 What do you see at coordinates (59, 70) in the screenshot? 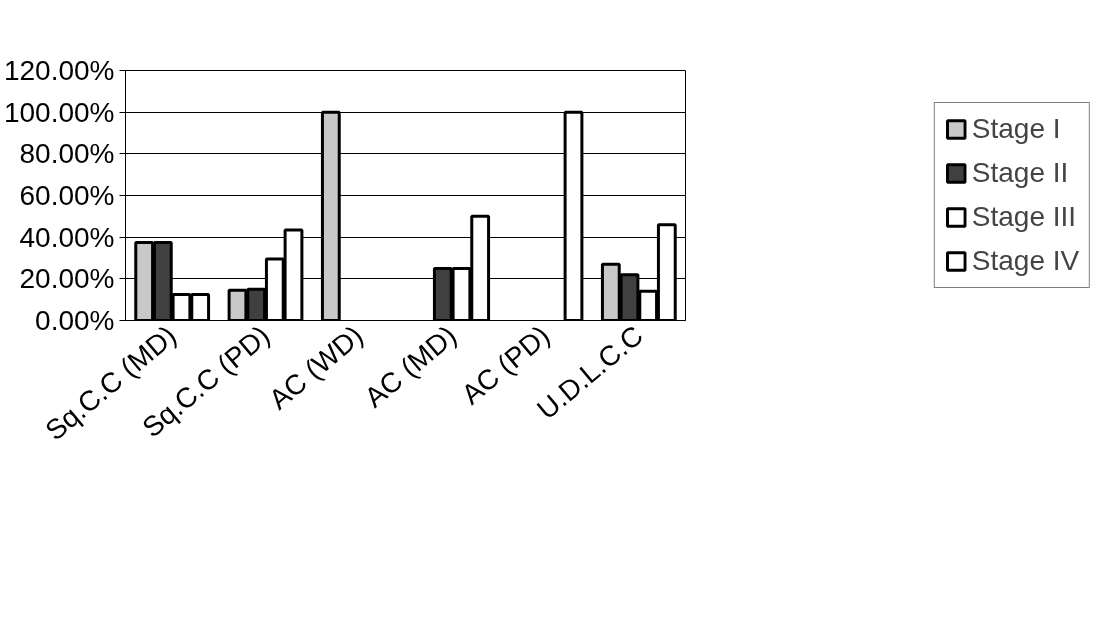
I see `y-tick-label: 120.00%` at bounding box center [59, 70].